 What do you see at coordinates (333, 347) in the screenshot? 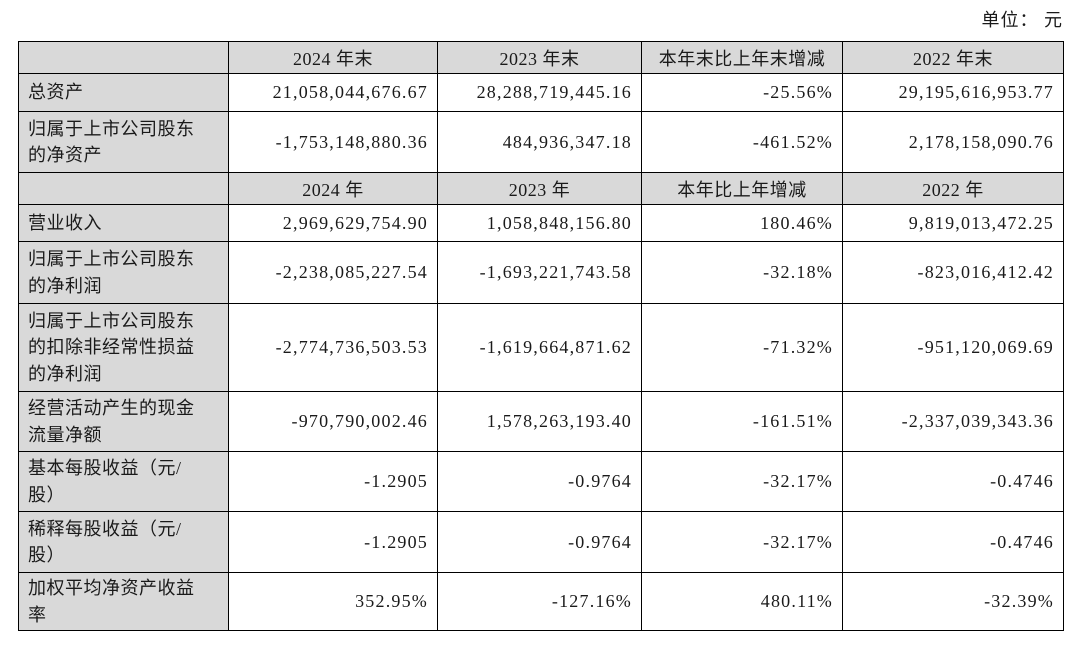
I see `cell-value: -2,774,736,503.53` at bounding box center [333, 347].